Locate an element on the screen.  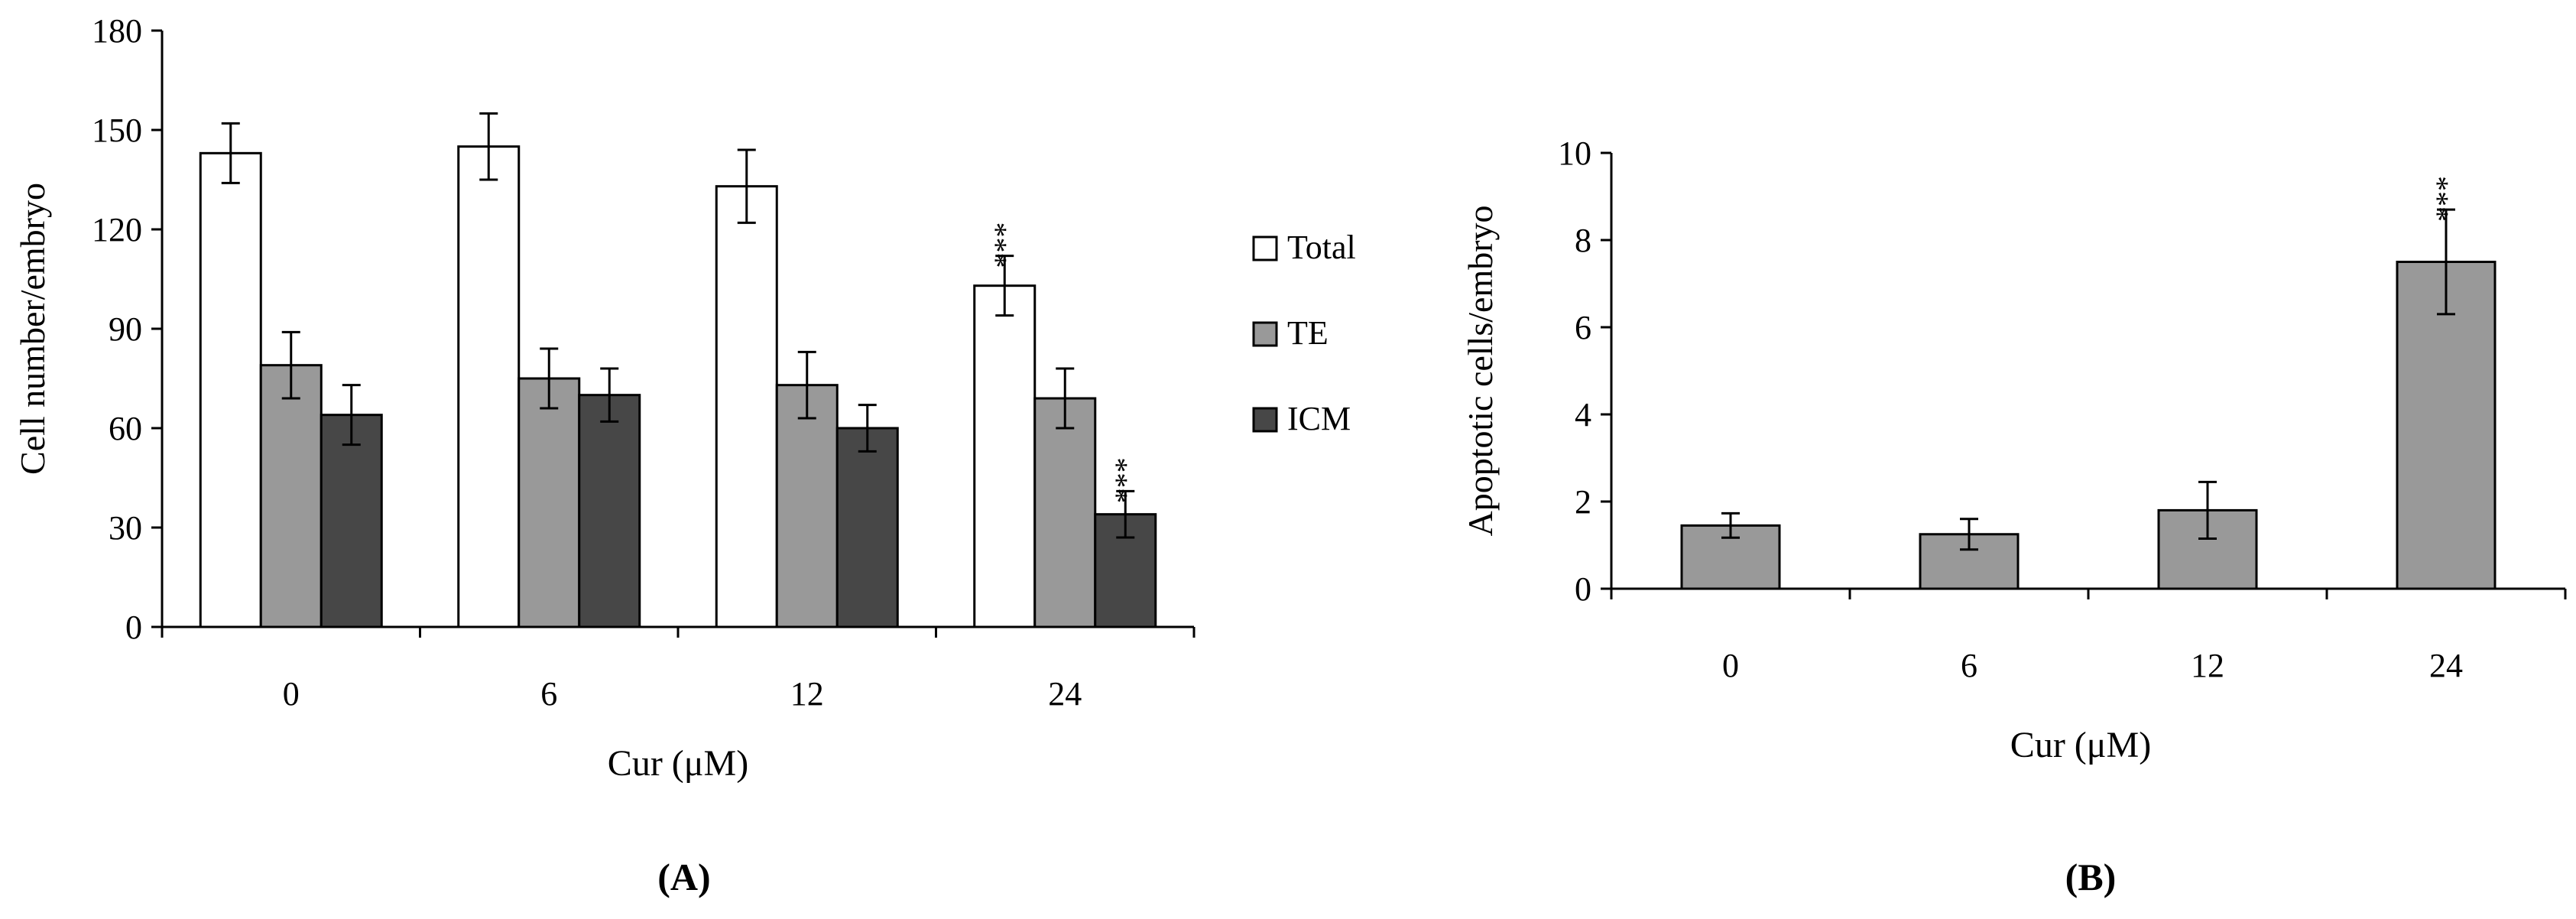
b-x-tick-label: 6 is located at coordinates (1969, 665).